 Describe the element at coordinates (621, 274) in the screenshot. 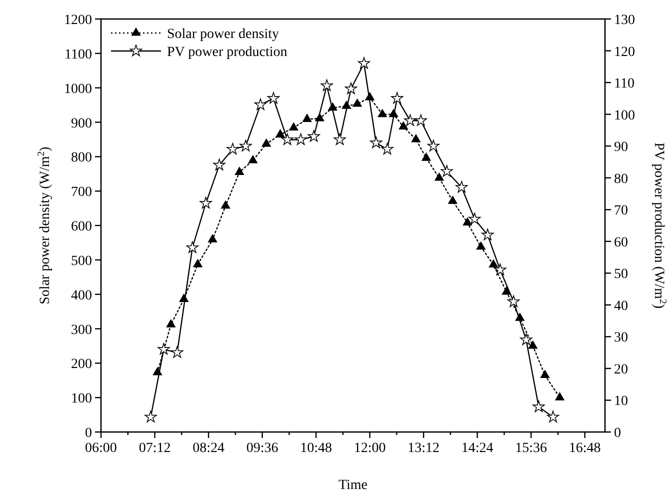

I see `y2-tick-label: 50` at that location.